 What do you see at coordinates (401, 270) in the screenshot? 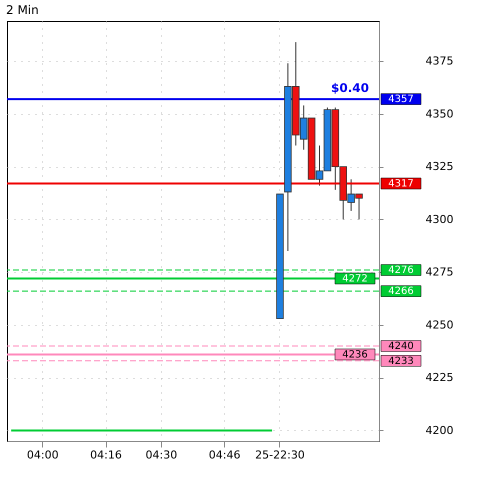
I see `ref-line-label: 4276` at bounding box center [401, 270].